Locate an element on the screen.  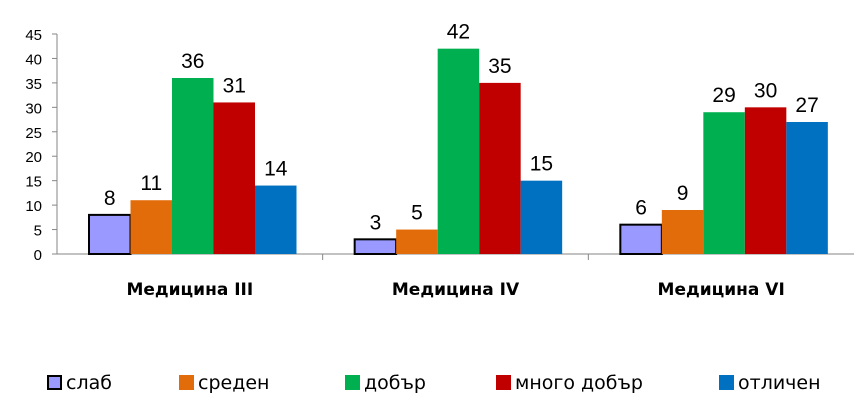
data-label: 14 is located at coordinates (276, 169).